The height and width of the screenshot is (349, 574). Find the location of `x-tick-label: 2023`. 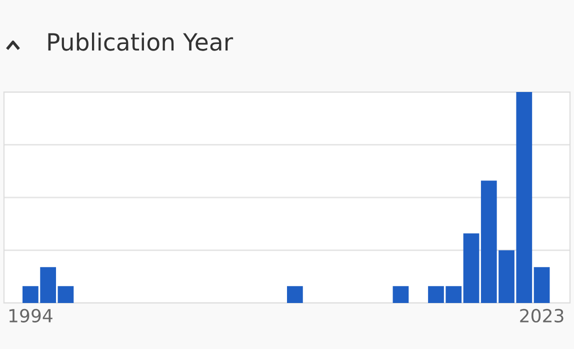

x-tick-label: 2023 is located at coordinates (542, 315).